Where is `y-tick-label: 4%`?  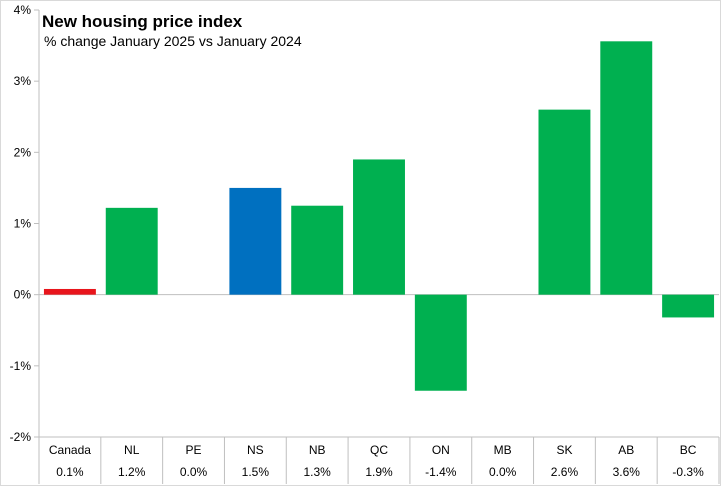
y-tick-label: 4% is located at coordinates (23, 10).